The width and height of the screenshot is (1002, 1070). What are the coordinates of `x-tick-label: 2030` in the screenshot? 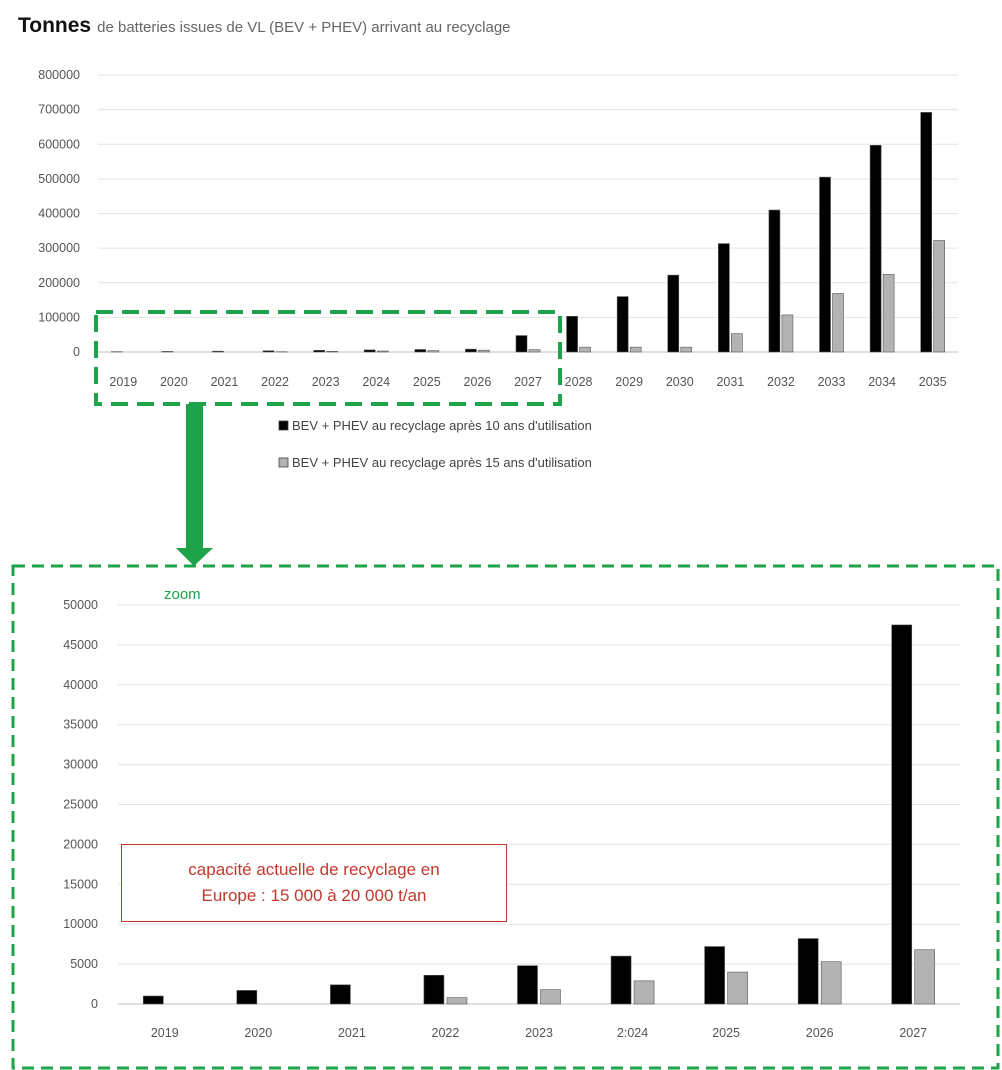 It's located at (680, 382).